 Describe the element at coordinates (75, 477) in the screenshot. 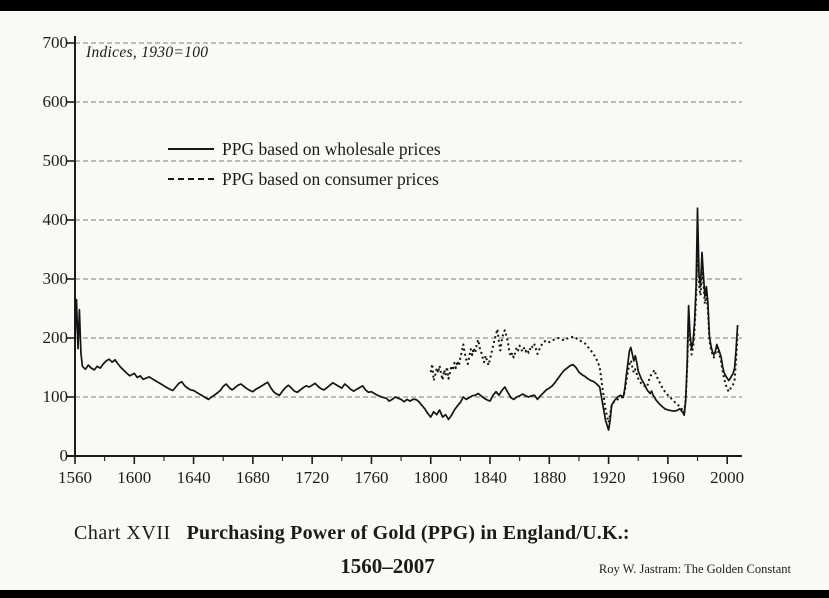

I see `x-tick-label-1560: 1560` at that location.